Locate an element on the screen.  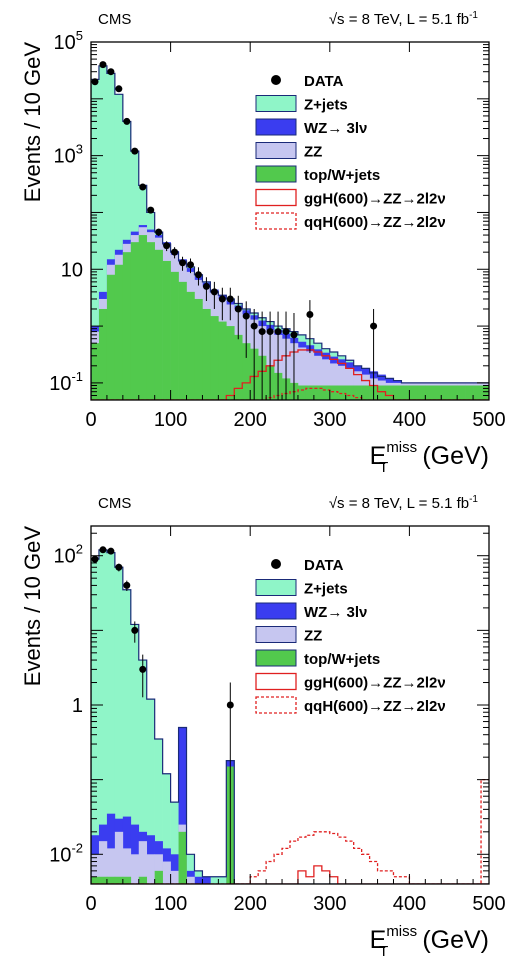
x-label-sup: miss is located at coordinates (401, 447).